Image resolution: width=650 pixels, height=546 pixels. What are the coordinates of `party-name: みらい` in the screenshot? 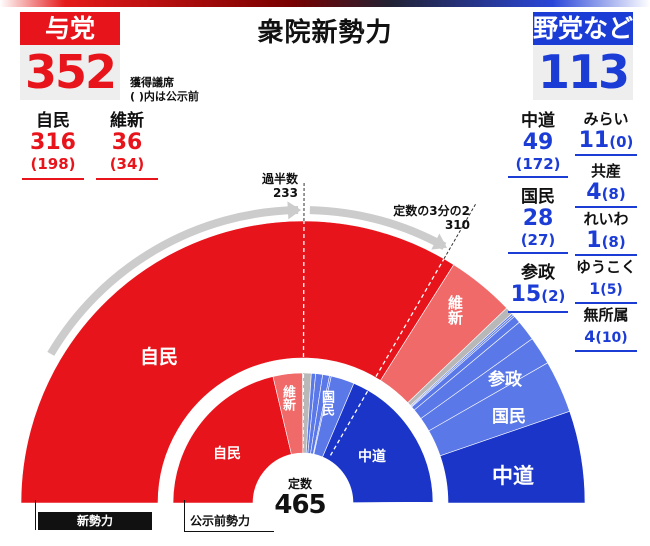 It's located at (606, 119).